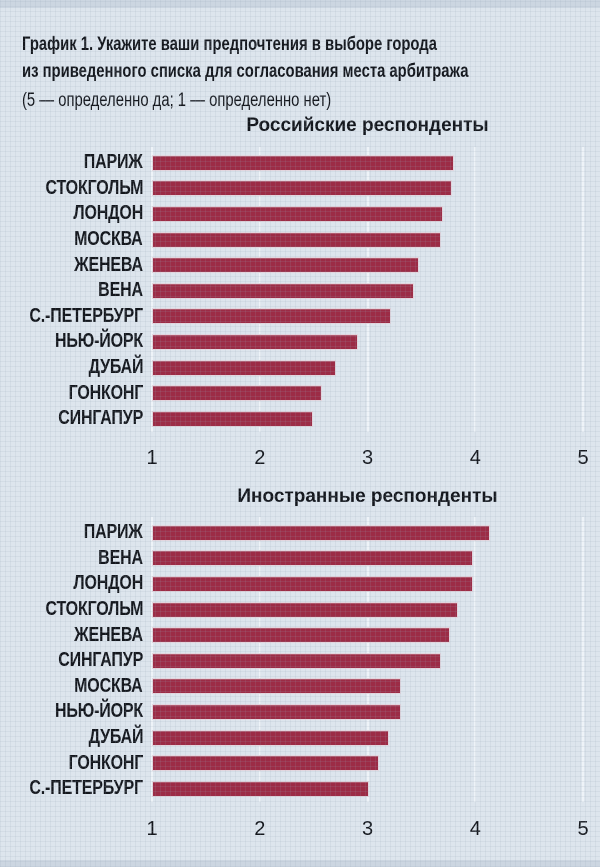  Describe the element at coordinates (105, 762) in the screenshot. I see `category-label-text: ГОНКОНГ` at that location.